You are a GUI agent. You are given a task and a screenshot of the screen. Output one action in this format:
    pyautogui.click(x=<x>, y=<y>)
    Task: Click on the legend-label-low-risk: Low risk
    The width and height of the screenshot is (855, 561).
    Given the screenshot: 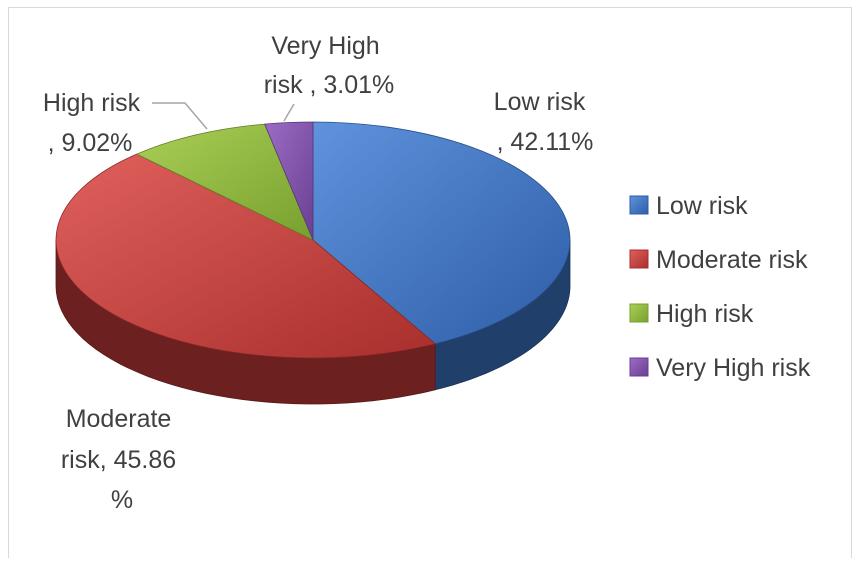 What is the action you would take?
    pyautogui.click(x=702, y=206)
    